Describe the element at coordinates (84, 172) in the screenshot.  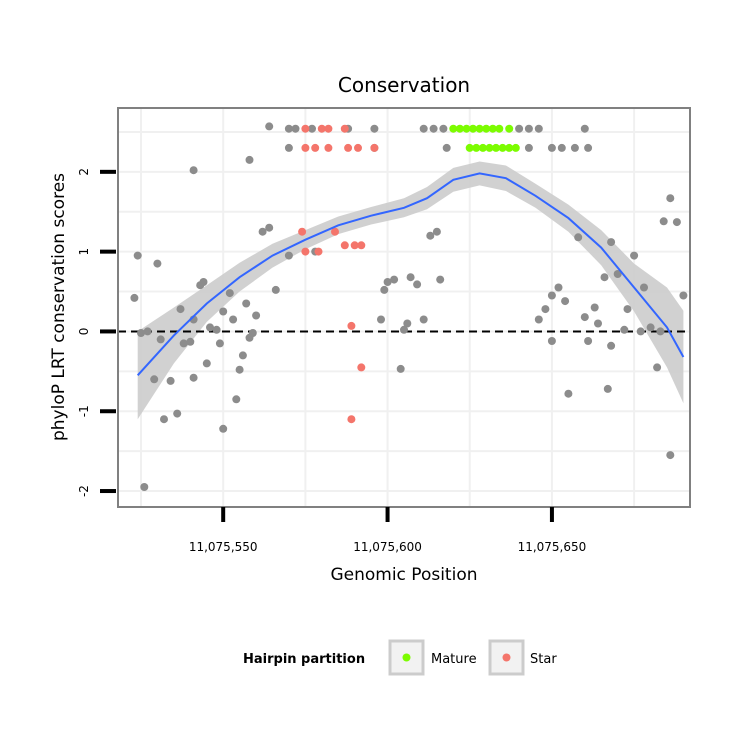
I see `y-tick-label: 2` at that location.